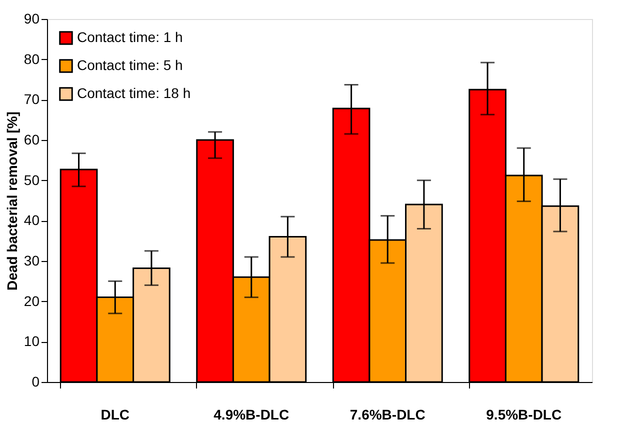 Image resolution: width=638 pixels, height=437 pixels. Describe the element at coordinates (32, 220) in the screenshot. I see `y-tick-label: 40` at that location.